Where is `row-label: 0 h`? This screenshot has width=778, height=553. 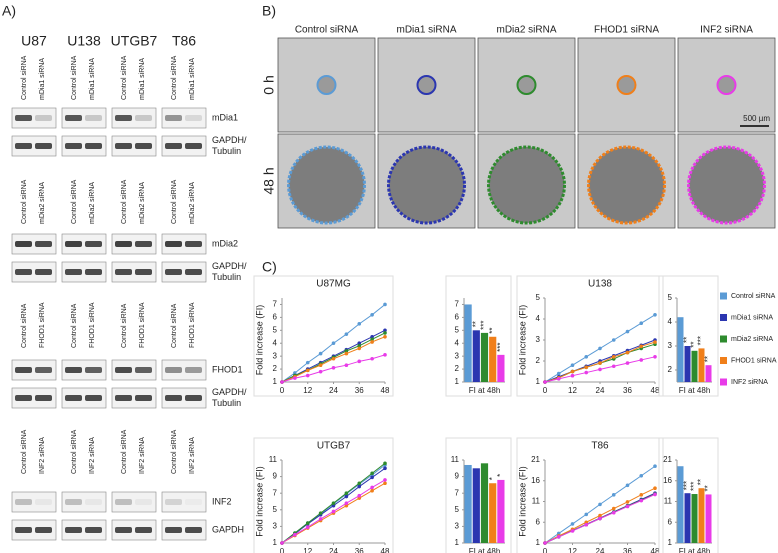
row-label: 0 h is located at coordinates (269, 84).